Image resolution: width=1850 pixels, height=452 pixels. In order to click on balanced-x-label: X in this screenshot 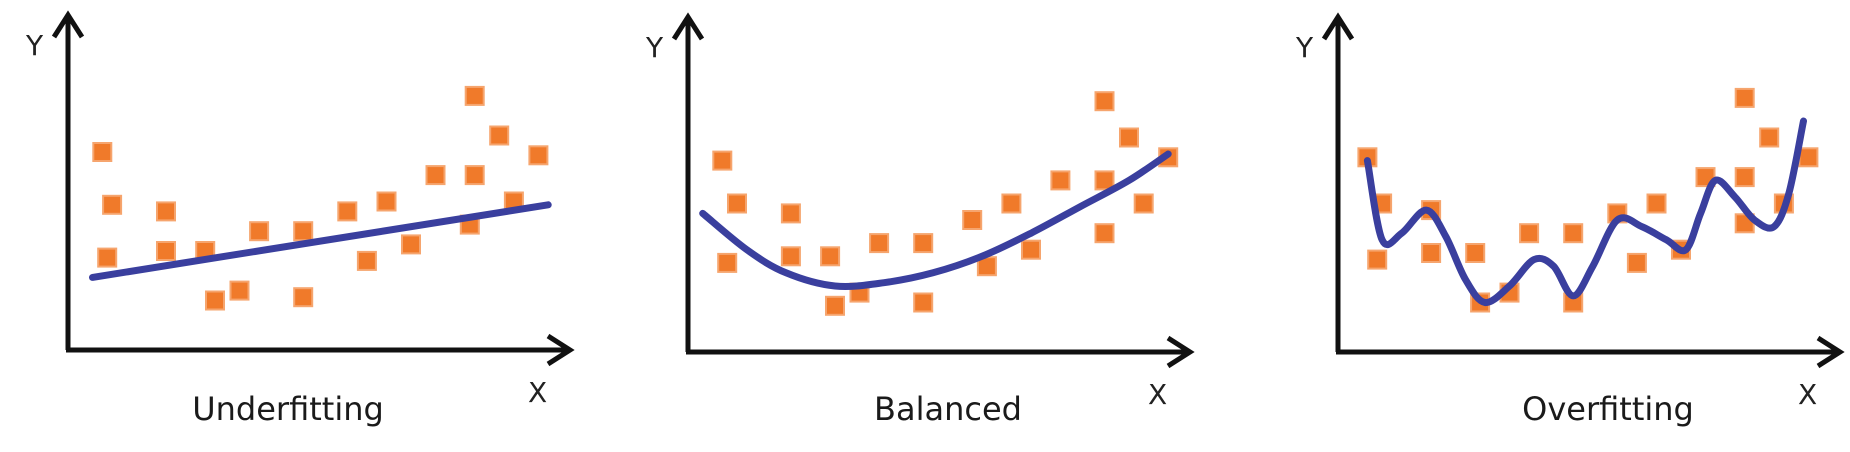, I will do `click(1157, 394)`.